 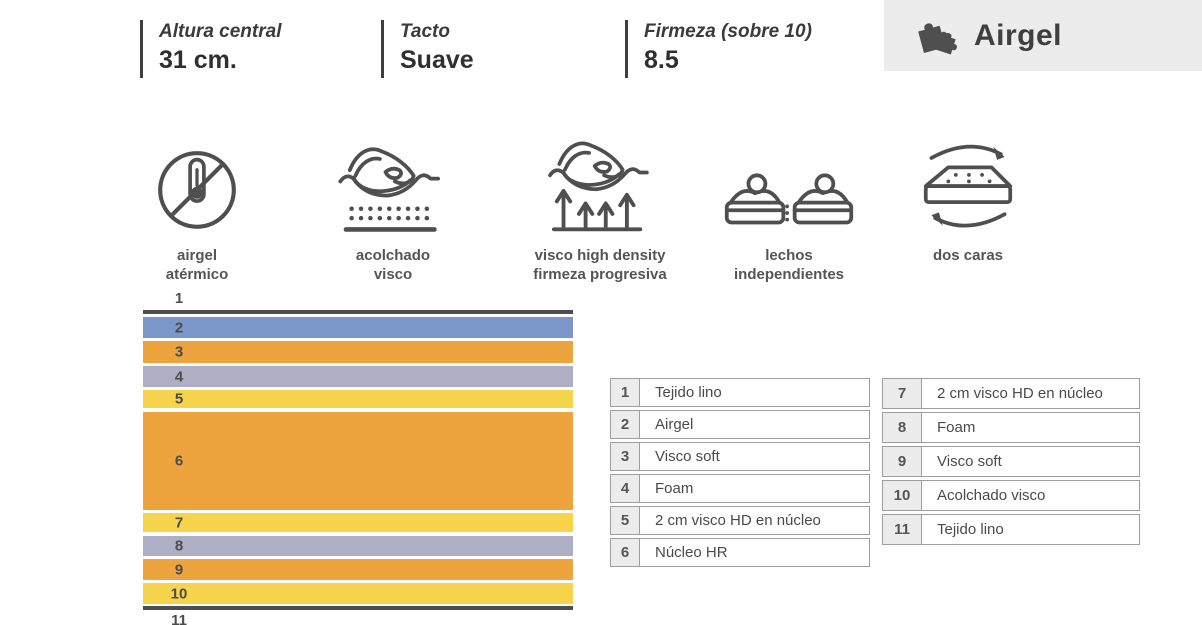 What do you see at coordinates (1011, 495) in the screenshot?
I see `table-row: 10 Acolchado visco` at bounding box center [1011, 495].